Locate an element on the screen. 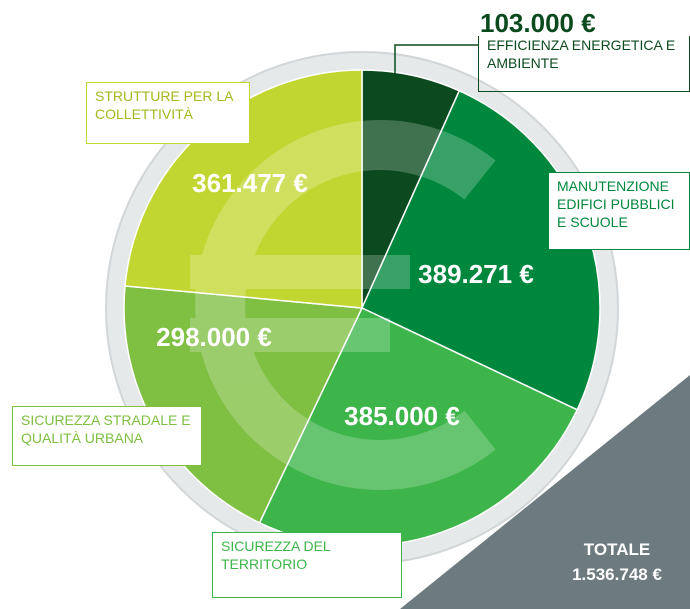  value-label: 103.000 € is located at coordinates (538, 23).